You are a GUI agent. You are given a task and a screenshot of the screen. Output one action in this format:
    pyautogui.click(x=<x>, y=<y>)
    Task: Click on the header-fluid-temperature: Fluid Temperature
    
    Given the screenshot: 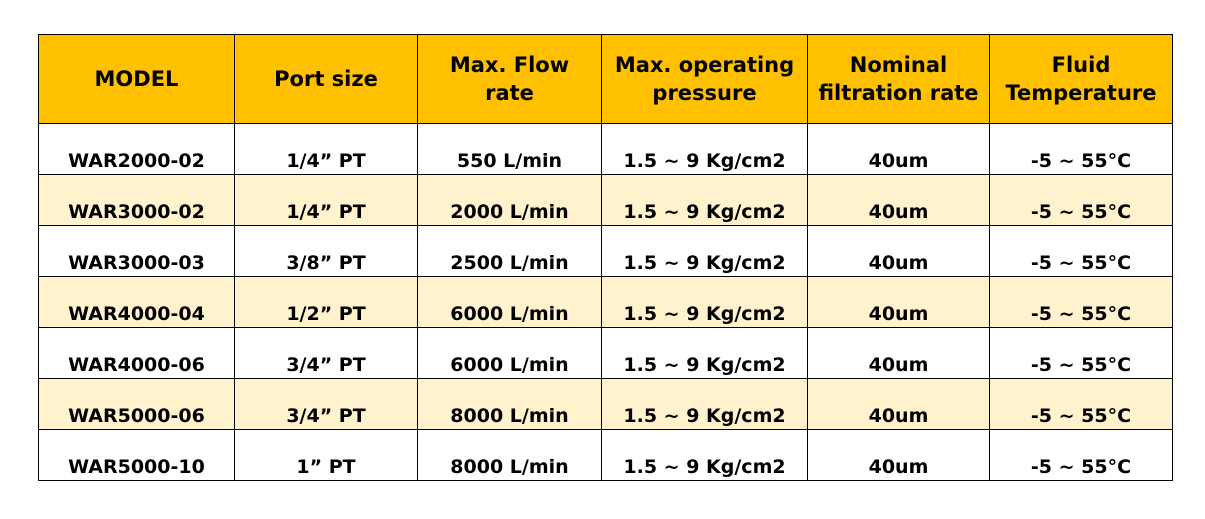 What is the action you would take?
    pyautogui.click(x=1081, y=79)
    